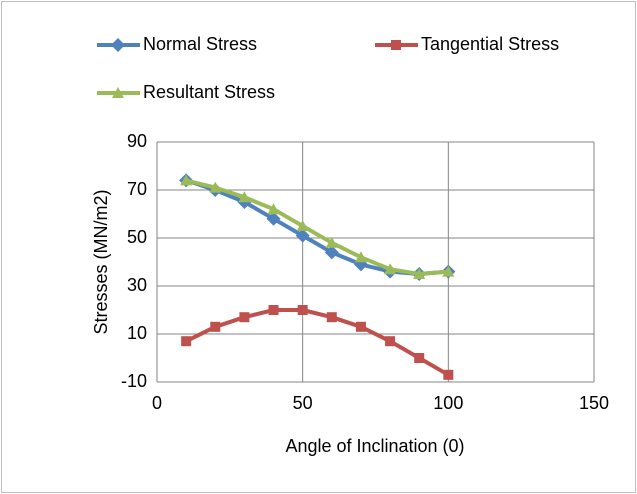  I want to click on x-tick-label: 100, so click(448, 403).